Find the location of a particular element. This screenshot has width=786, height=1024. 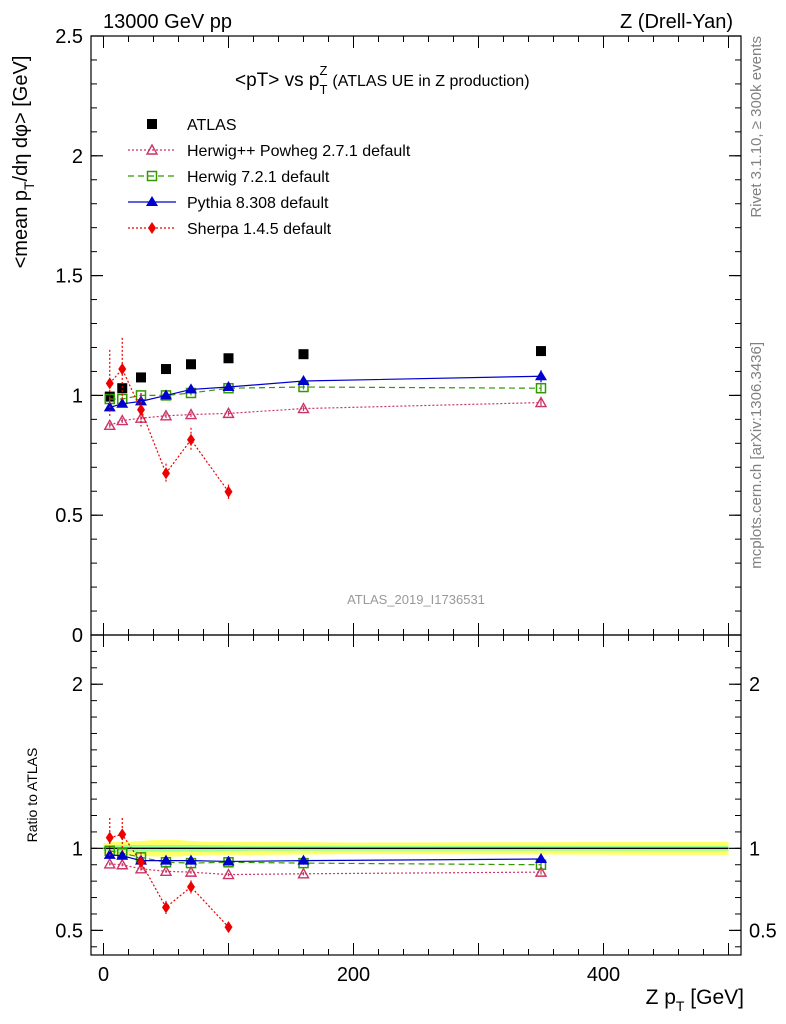

point-herwig7 is located at coordinates (541, 388).